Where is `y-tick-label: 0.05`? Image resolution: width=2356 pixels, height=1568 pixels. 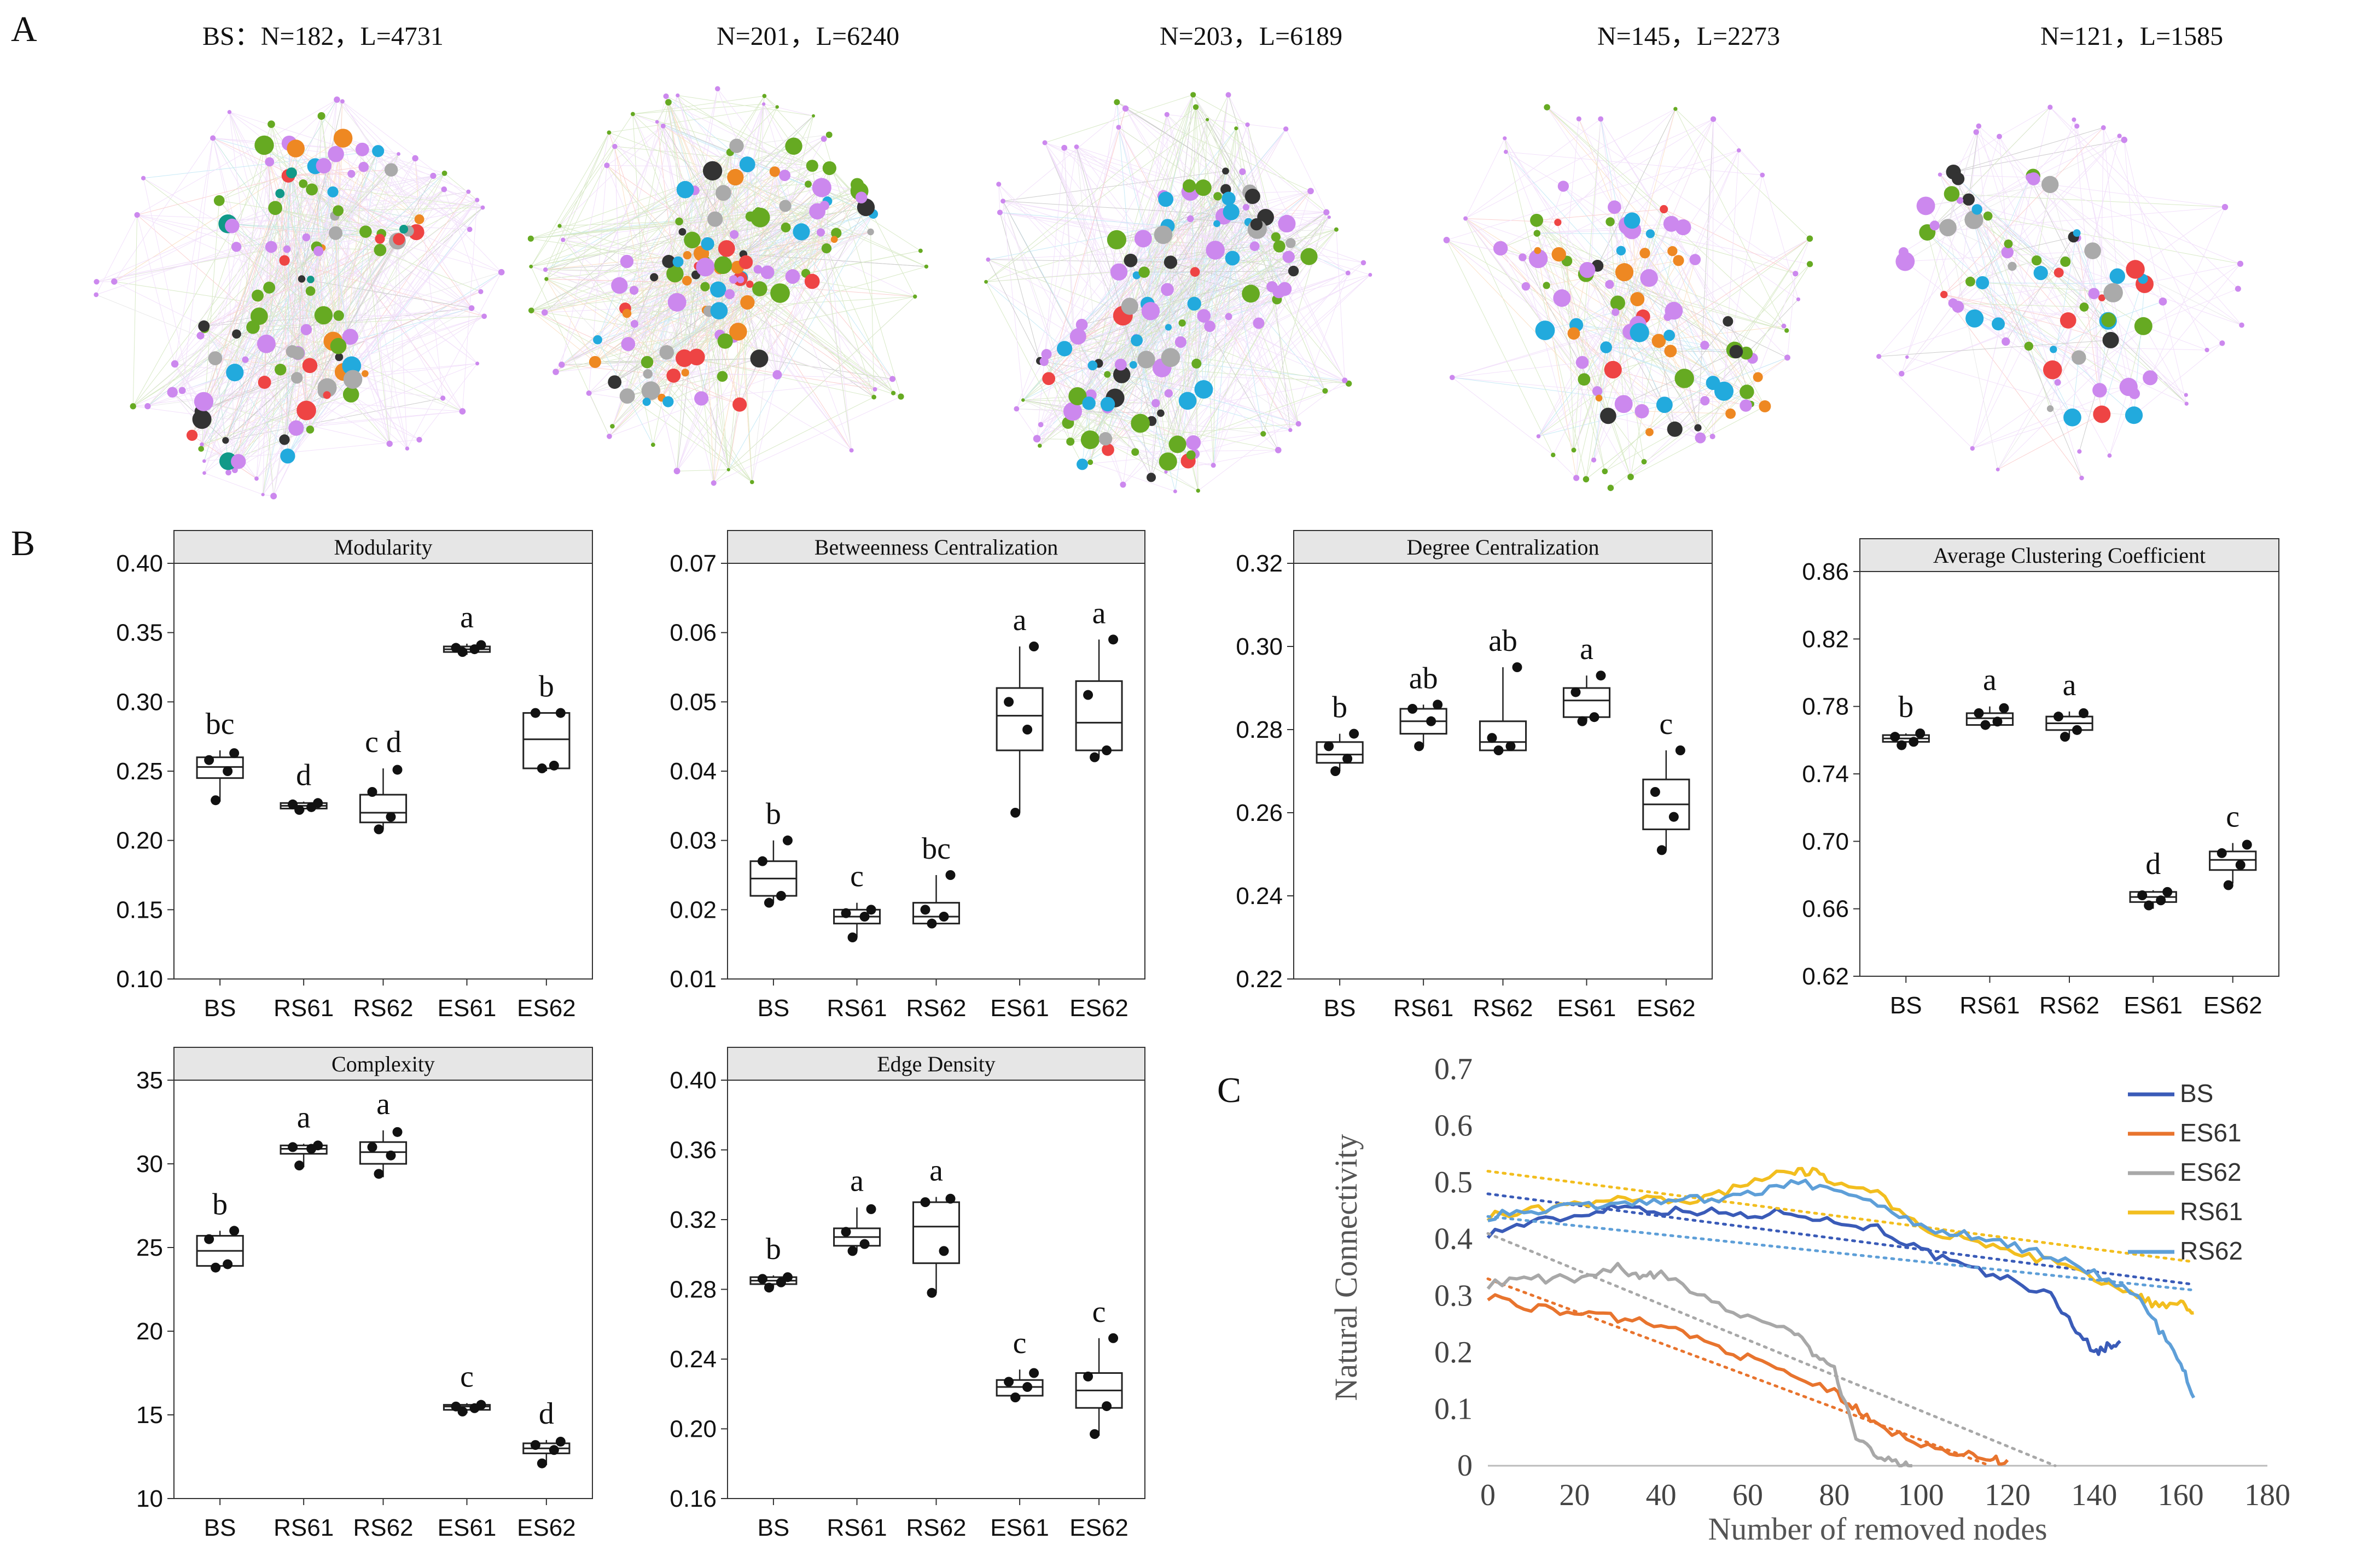
y-tick-label: 0.05 is located at coordinates (694, 702).